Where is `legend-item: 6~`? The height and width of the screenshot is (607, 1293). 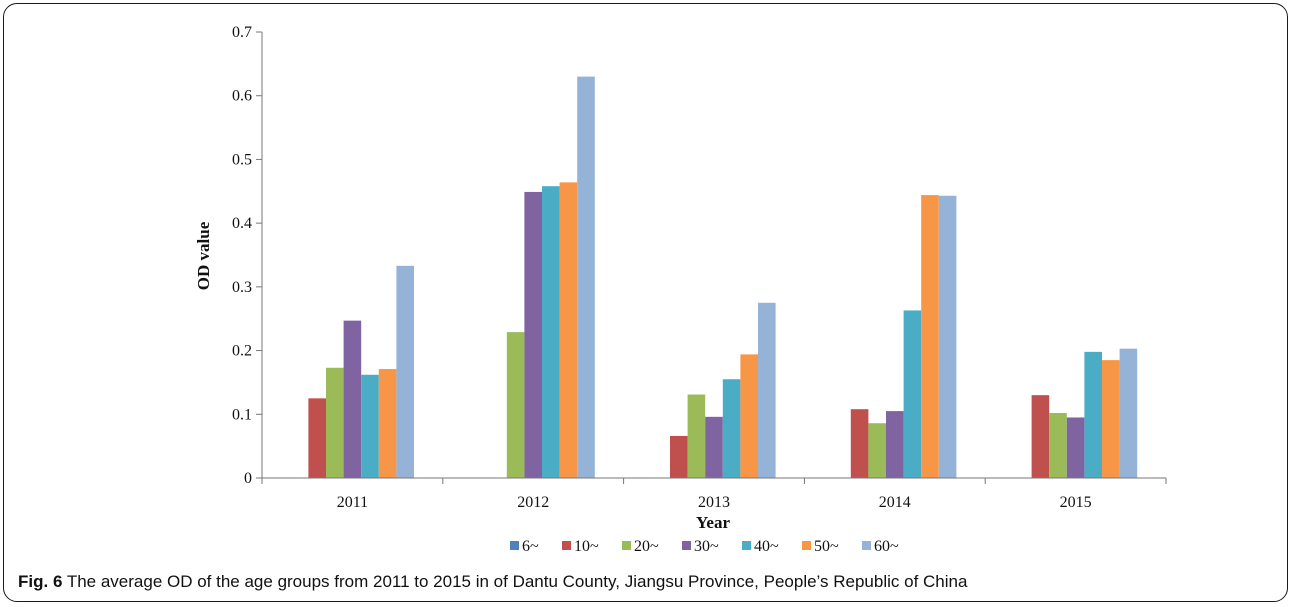
legend-item: 6~ is located at coordinates (524, 546).